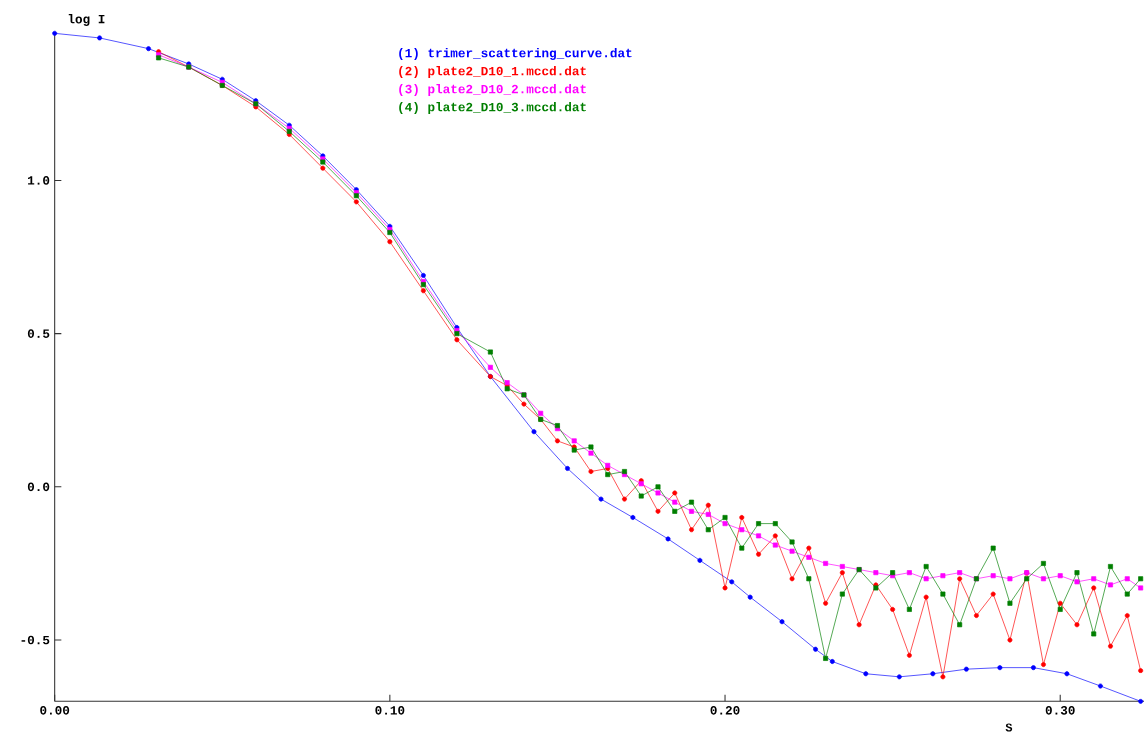 This screenshot has width=1144, height=744. What do you see at coordinates (39, 180) in the screenshot?
I see `y-tick-label: 1.0` at bounding box center [39, 180].